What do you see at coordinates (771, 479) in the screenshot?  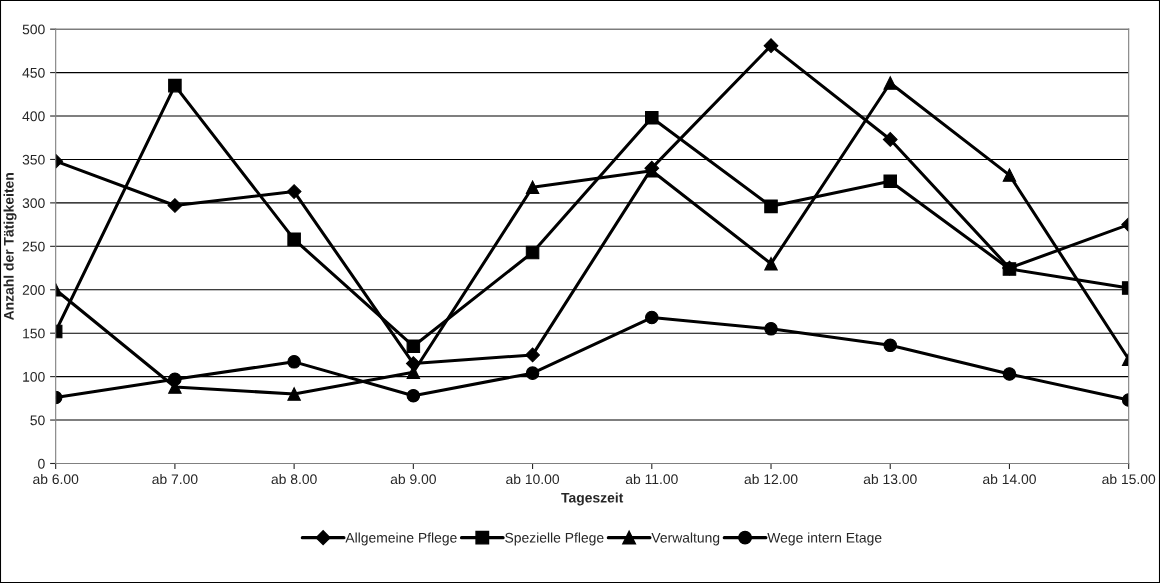 I see `x-tick-label: ab 12.00` at bounding box center [771, 479].